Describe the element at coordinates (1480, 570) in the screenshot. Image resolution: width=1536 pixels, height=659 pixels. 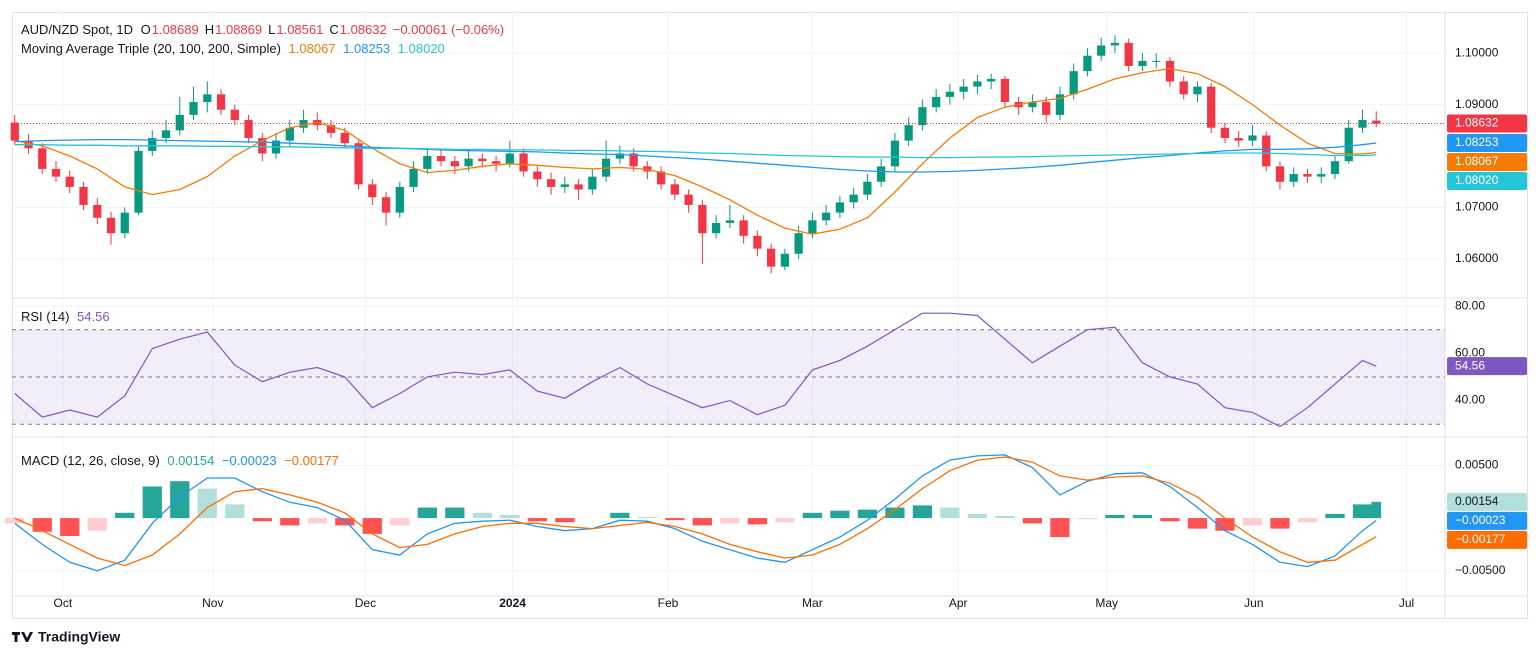
I see `y-tick-label: −0.00500` at that location.